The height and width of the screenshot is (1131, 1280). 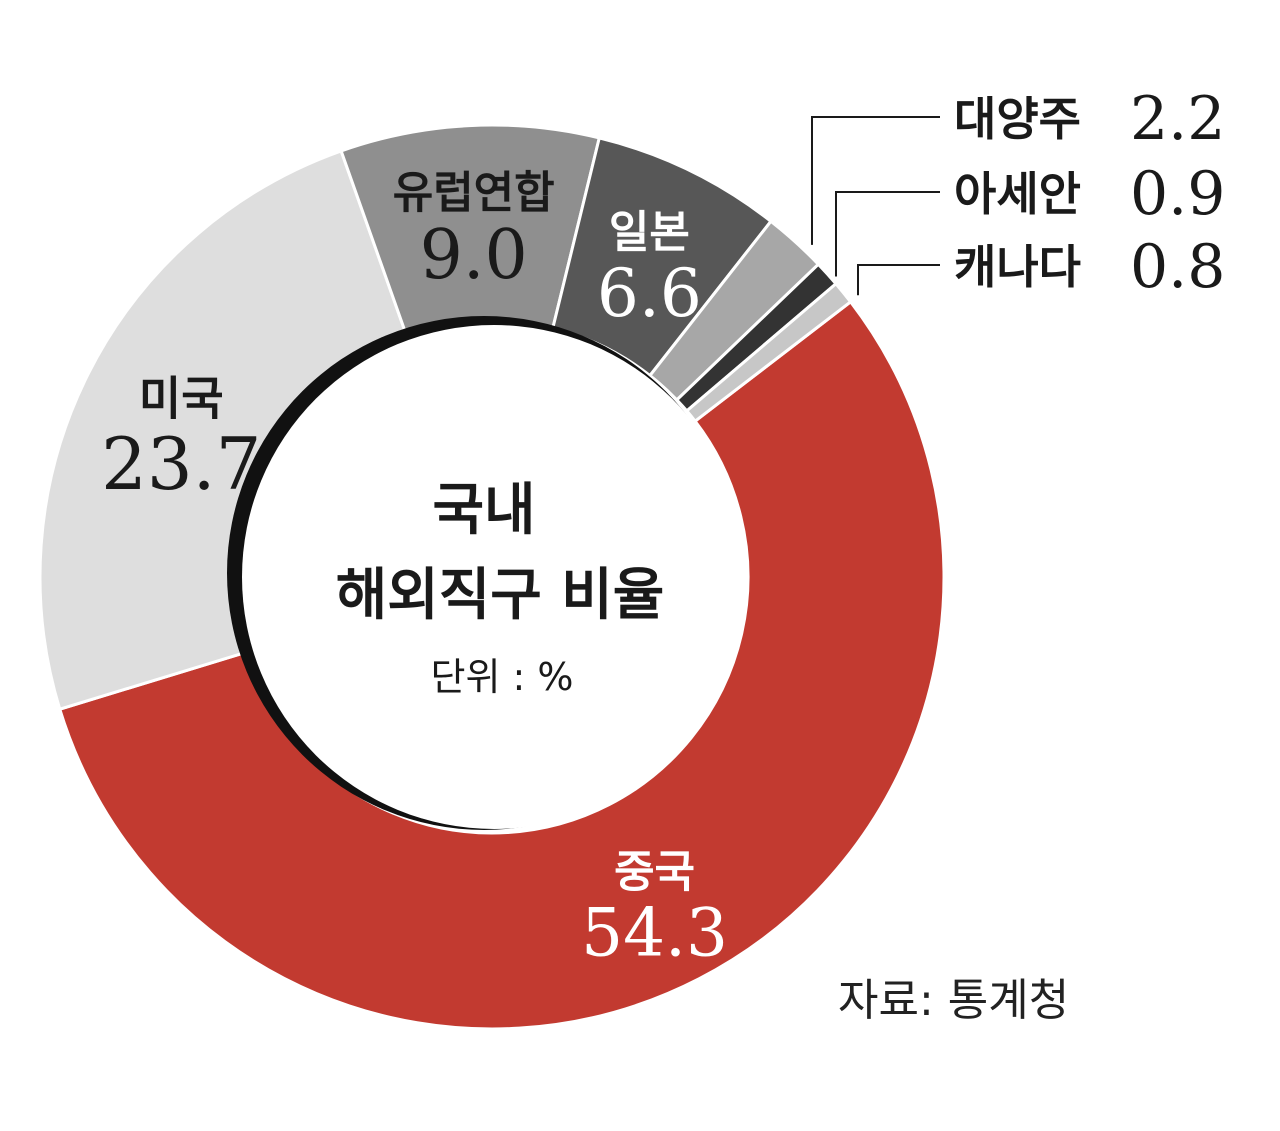 What do you see at coordinates (1177, 194) in the screenshot?
I see `callout-value: 0.9` at bounding box center [1177, 194].